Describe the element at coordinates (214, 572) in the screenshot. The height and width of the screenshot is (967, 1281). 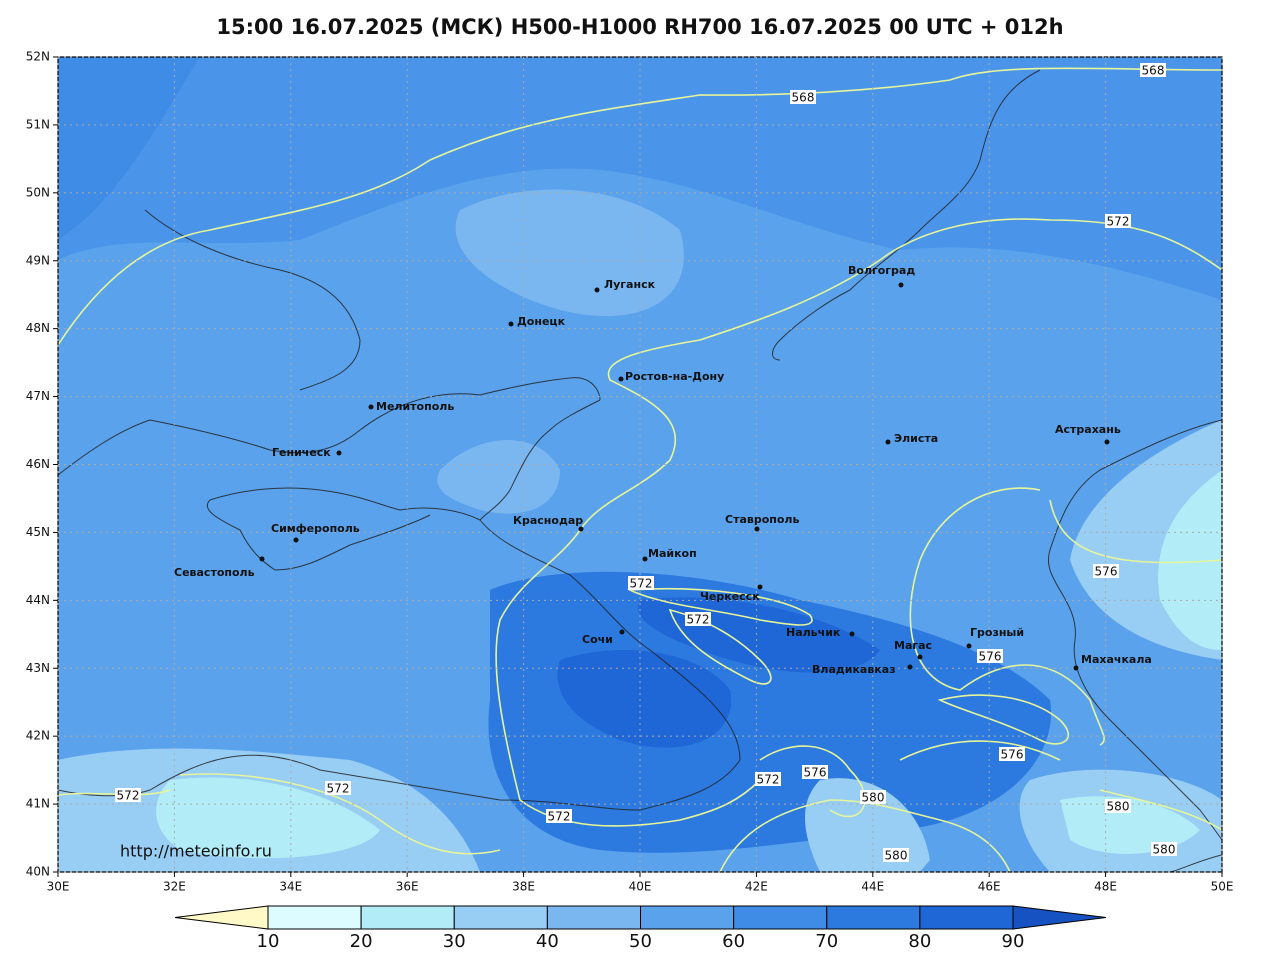
I see `city-label: Севастополь` at that location.